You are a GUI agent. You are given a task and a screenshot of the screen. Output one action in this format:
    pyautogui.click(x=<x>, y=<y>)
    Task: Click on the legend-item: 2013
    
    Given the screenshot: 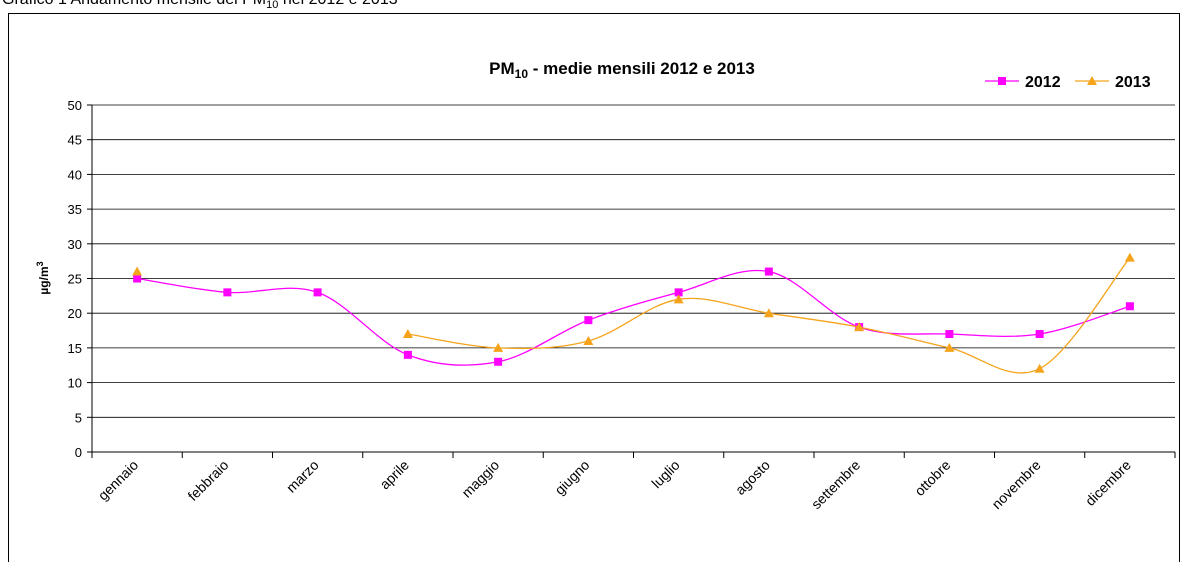 What is the action you would take?
    pyautogui.click(x=1113, y=82)
    